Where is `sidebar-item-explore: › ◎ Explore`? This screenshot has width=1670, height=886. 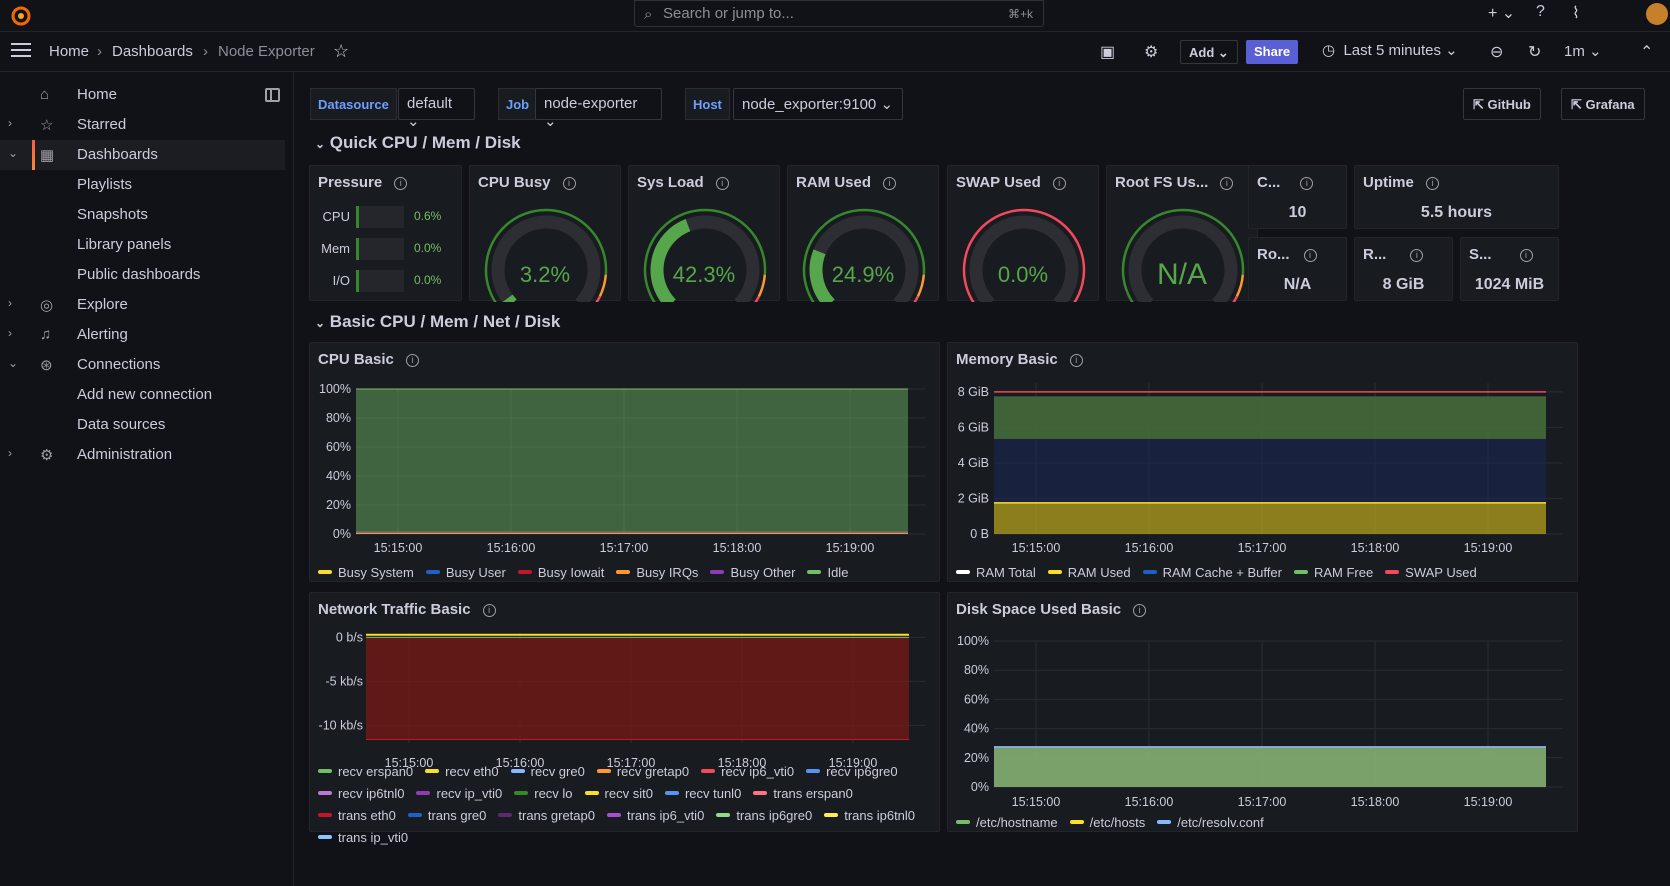 sidebar-item-explore: › ◎ Explore is located at coordinates (142, 305).